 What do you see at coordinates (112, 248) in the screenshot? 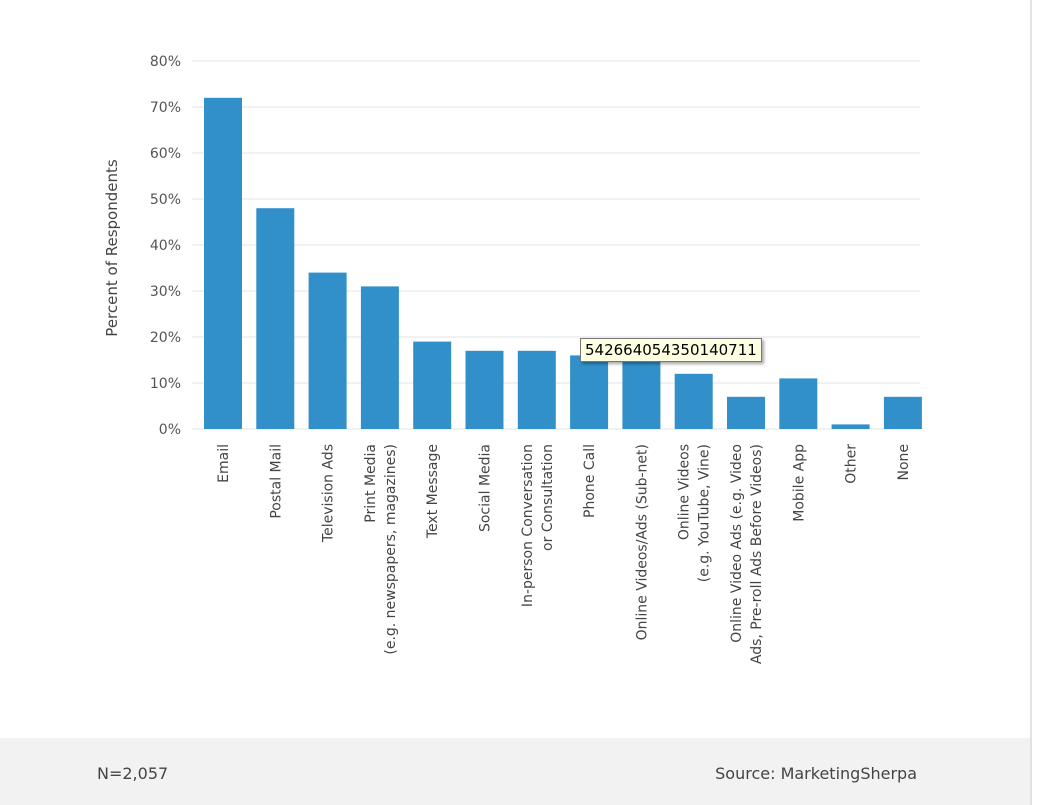
I see `y-axis-label: Percent of Respondents` at bounding box center [112, 248].